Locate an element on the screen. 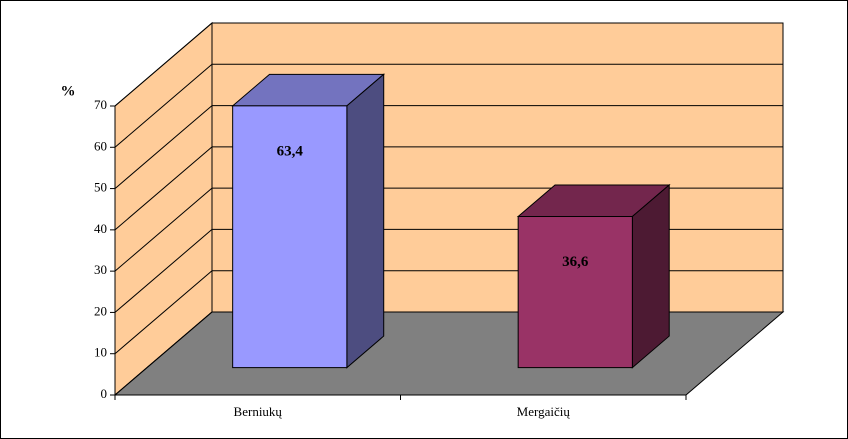 This screenshot has width=848, height=439. x-tick-label: Berniukų is located at coordinates (258, 411).